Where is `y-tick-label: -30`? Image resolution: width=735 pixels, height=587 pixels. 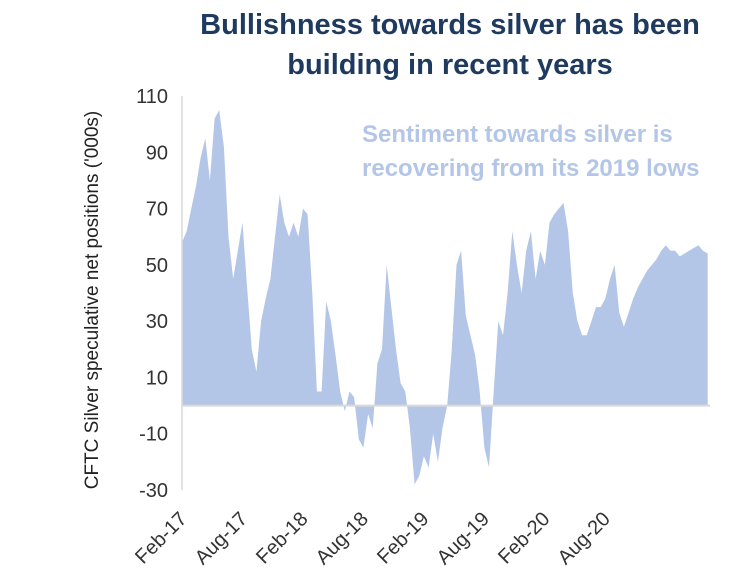
y-tick-label: -30 is located at coordinates (153, 491).